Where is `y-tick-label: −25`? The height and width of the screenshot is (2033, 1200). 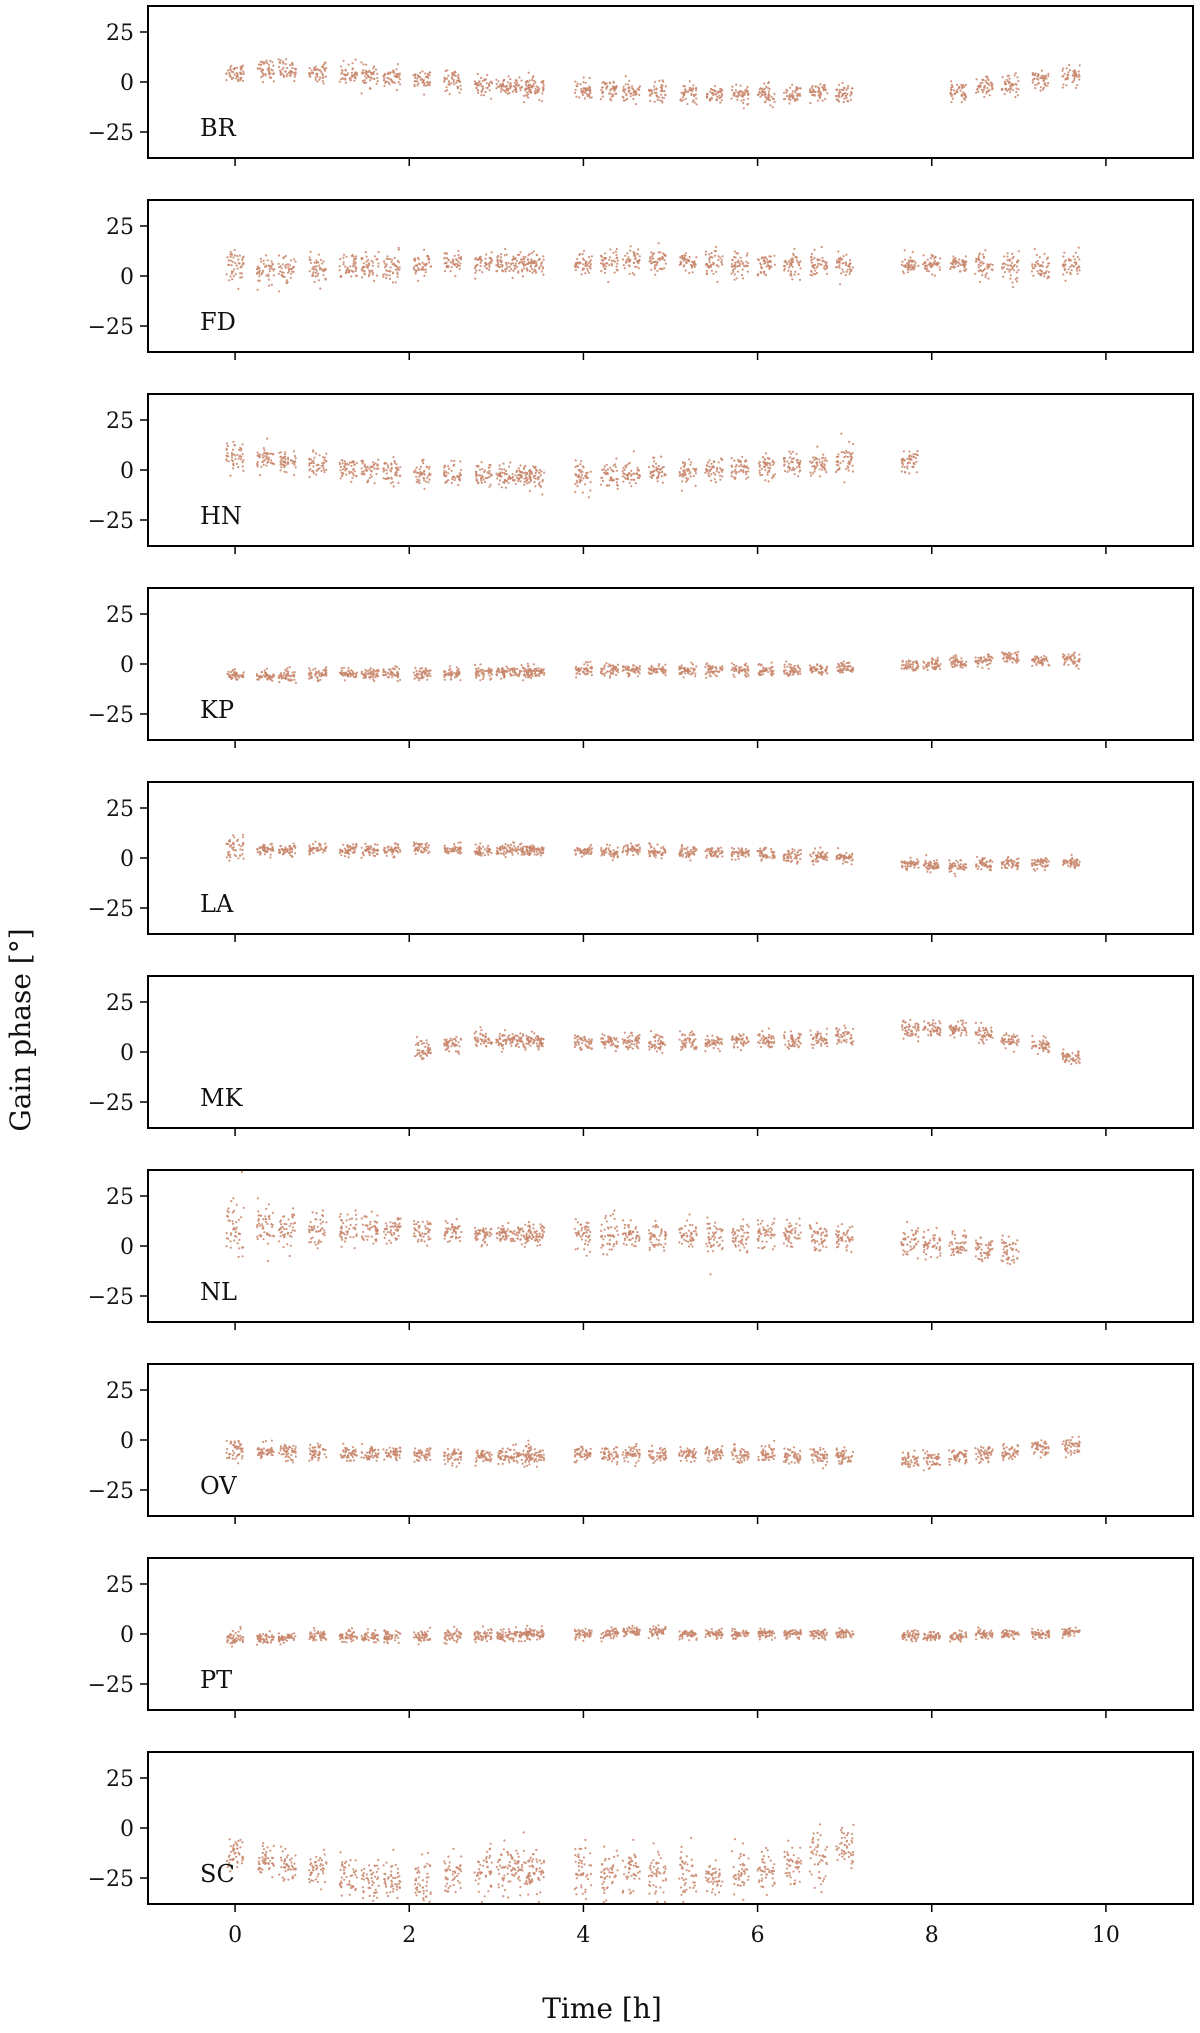
y-tick-label: −25 is located at coordinates (111, 1685).